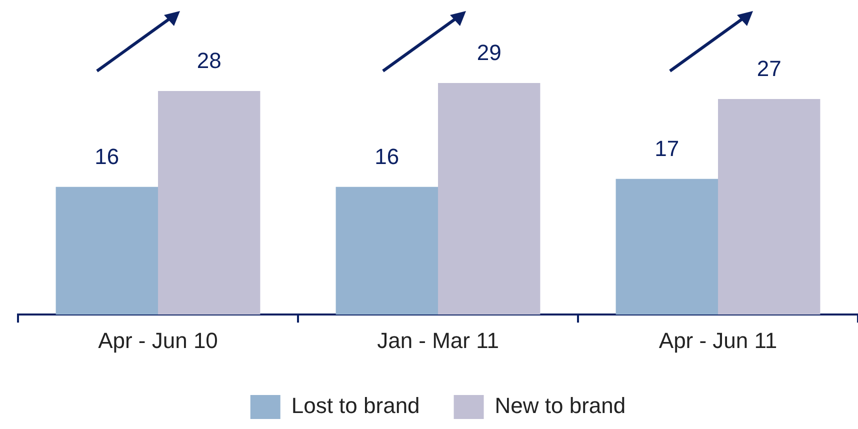 Image resolution: width=858 pixels, height=429 pixels. What do you see at coordinates (667, 148) in the screenshot?
I see `data-label: 17` at bounding box center [667, 148].